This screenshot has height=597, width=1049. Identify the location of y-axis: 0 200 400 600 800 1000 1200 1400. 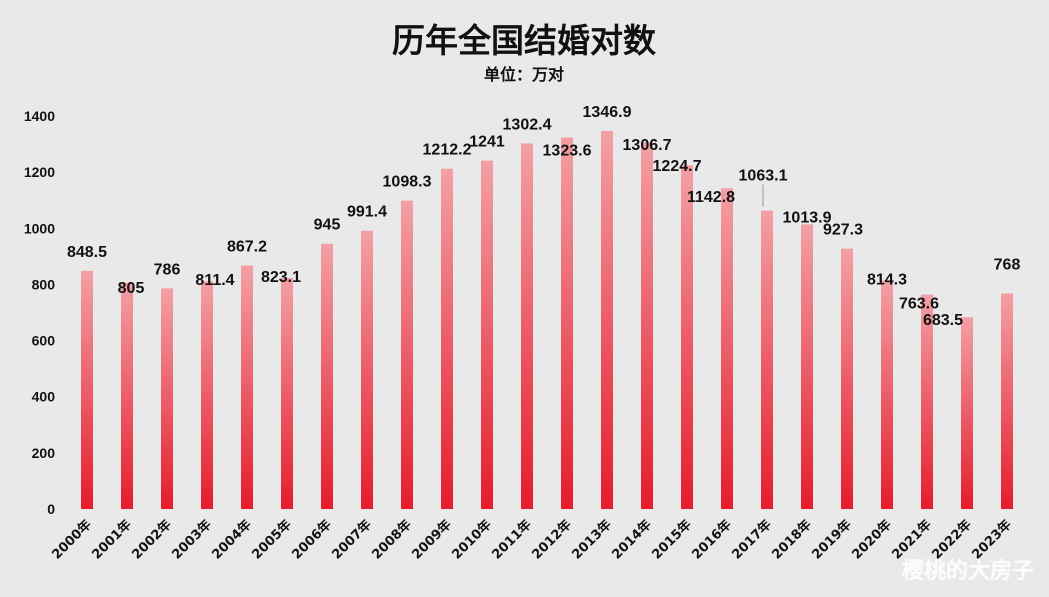
(39, 312).